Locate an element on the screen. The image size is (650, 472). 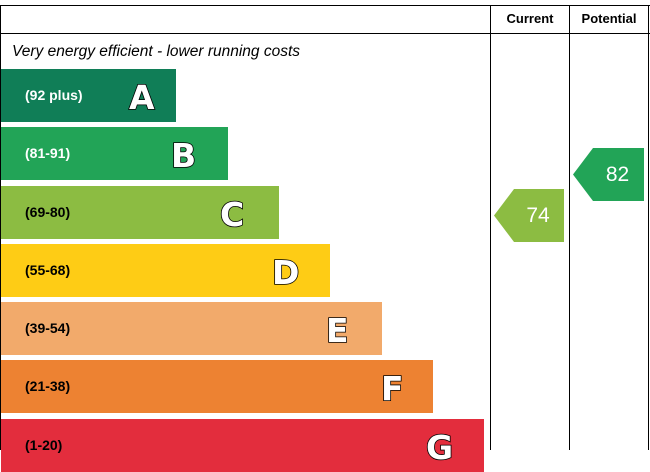
band-d: (55-68) D is located at coordinates (165, 270).